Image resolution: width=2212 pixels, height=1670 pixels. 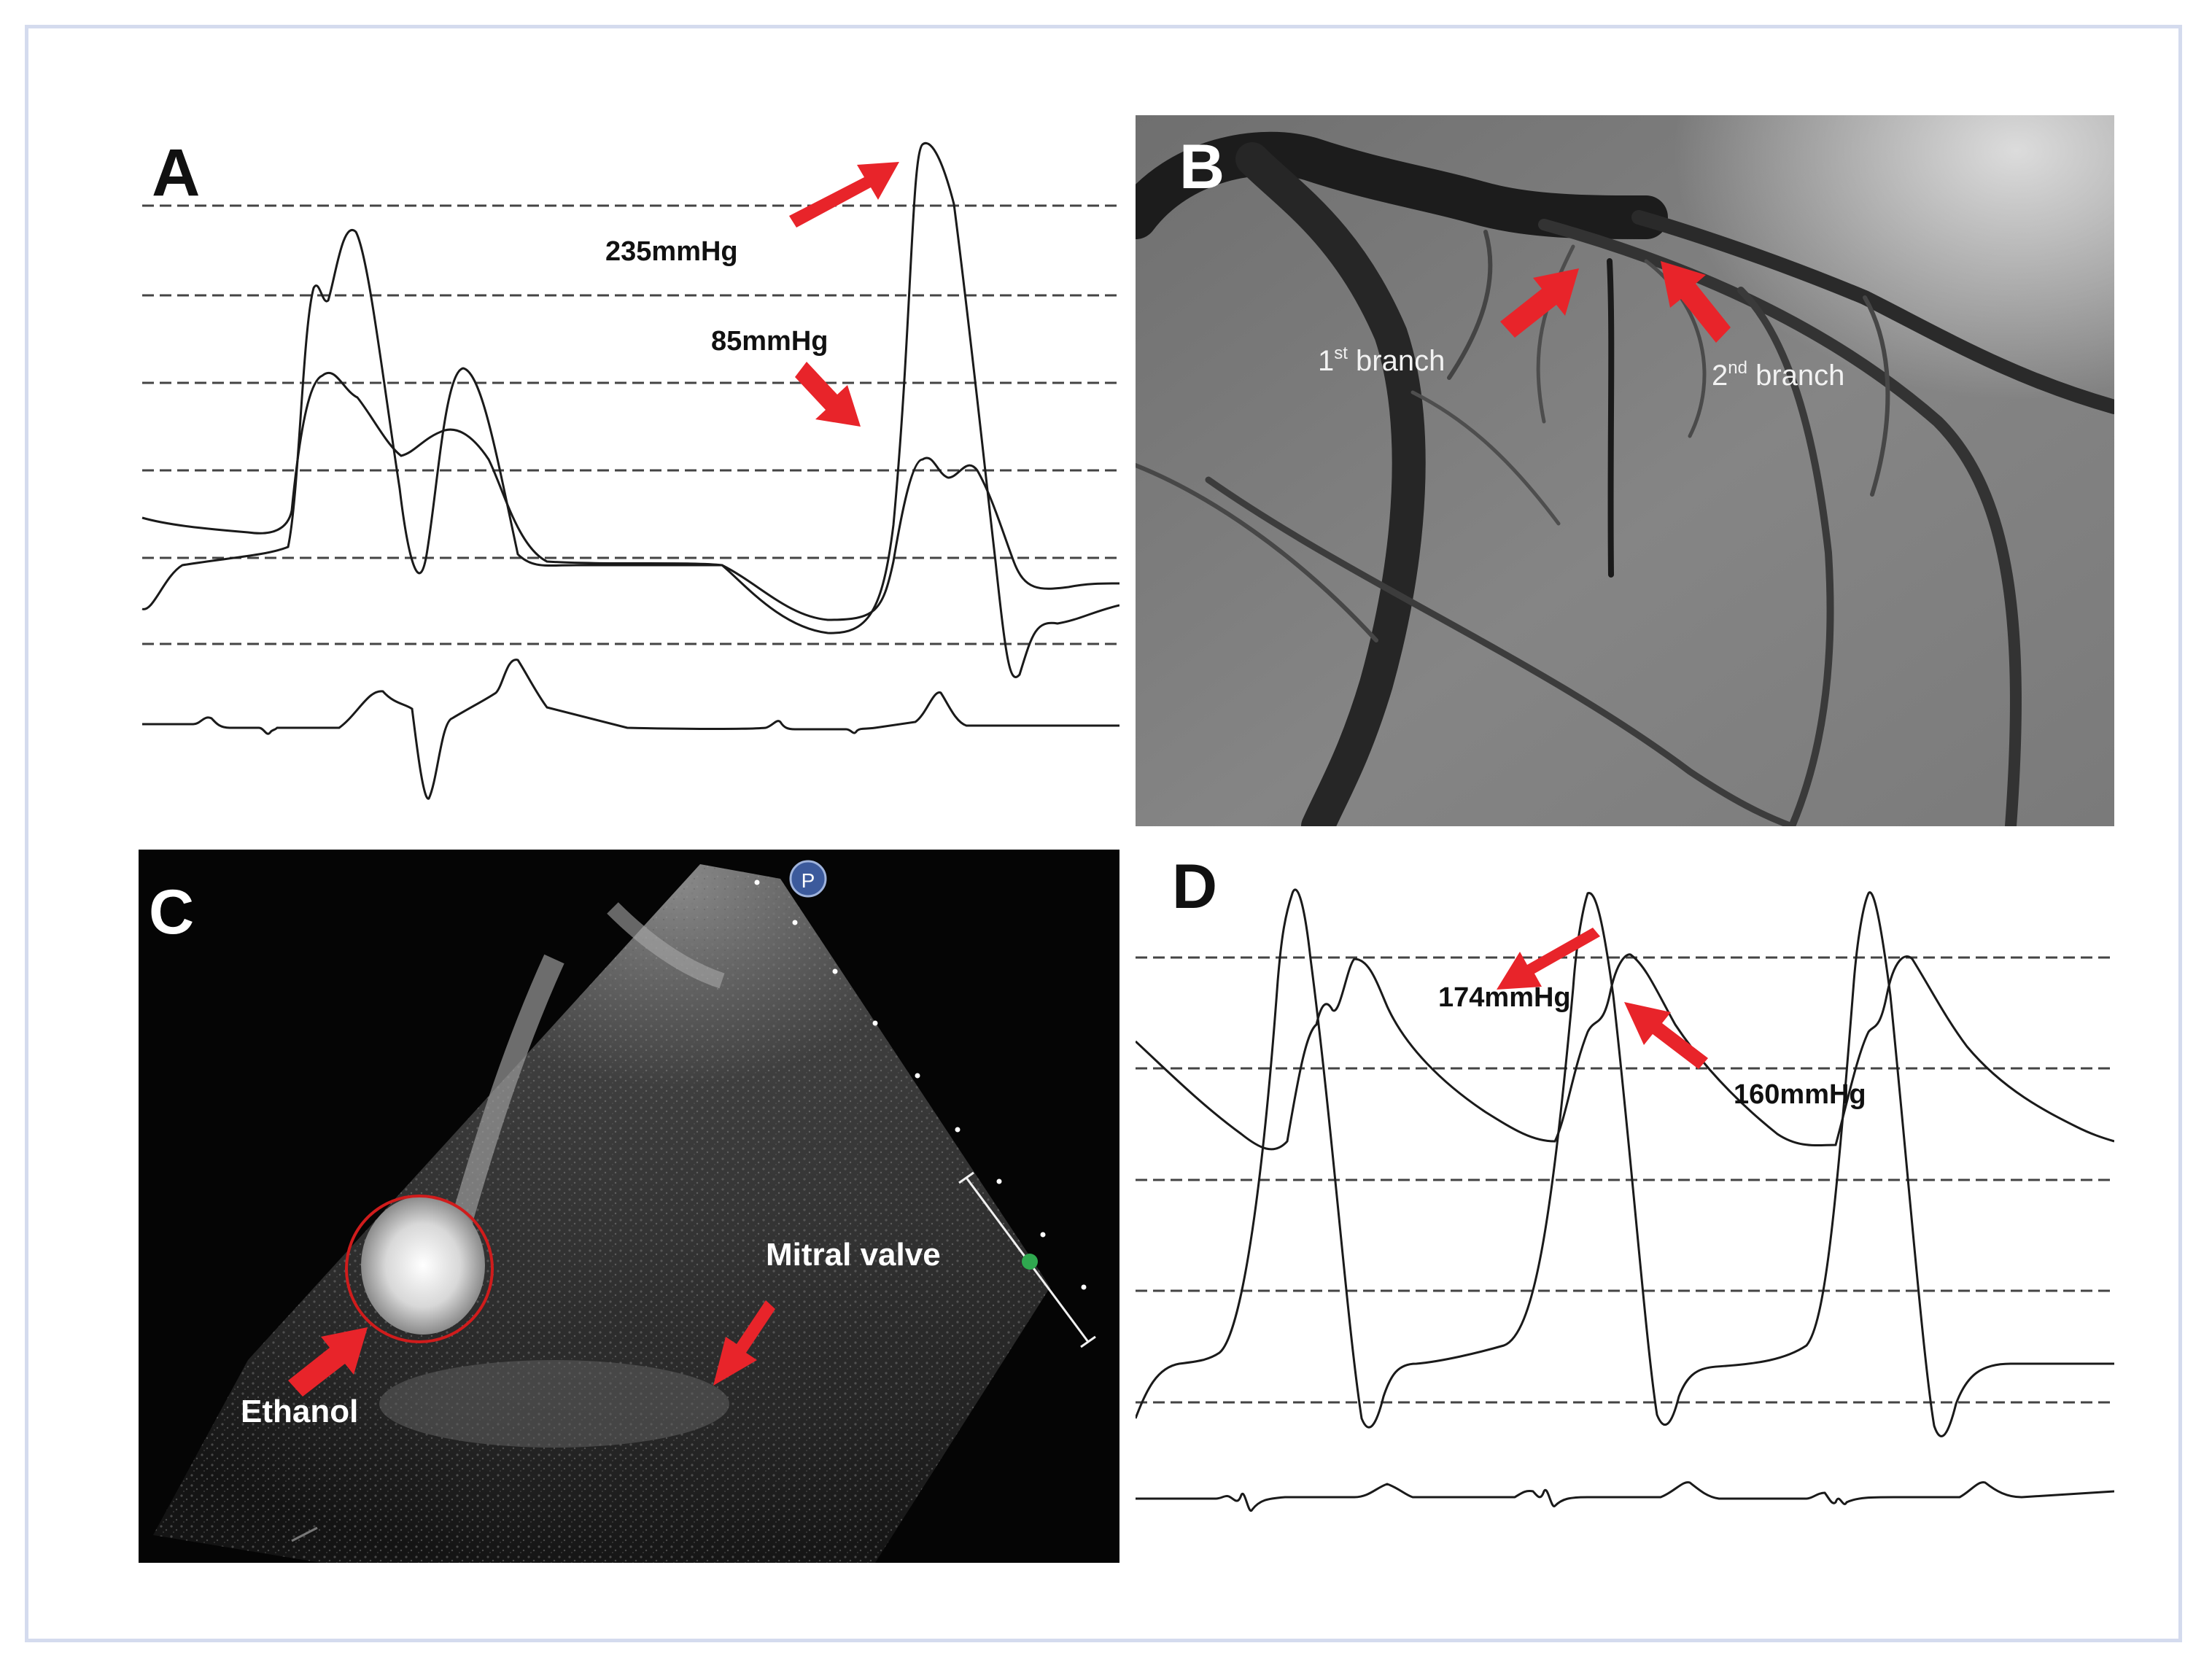 What do you see at coordinates (328, 1362) in the screenshot?
I see `arrow-ethanol` at bounding box center [328, 1362].